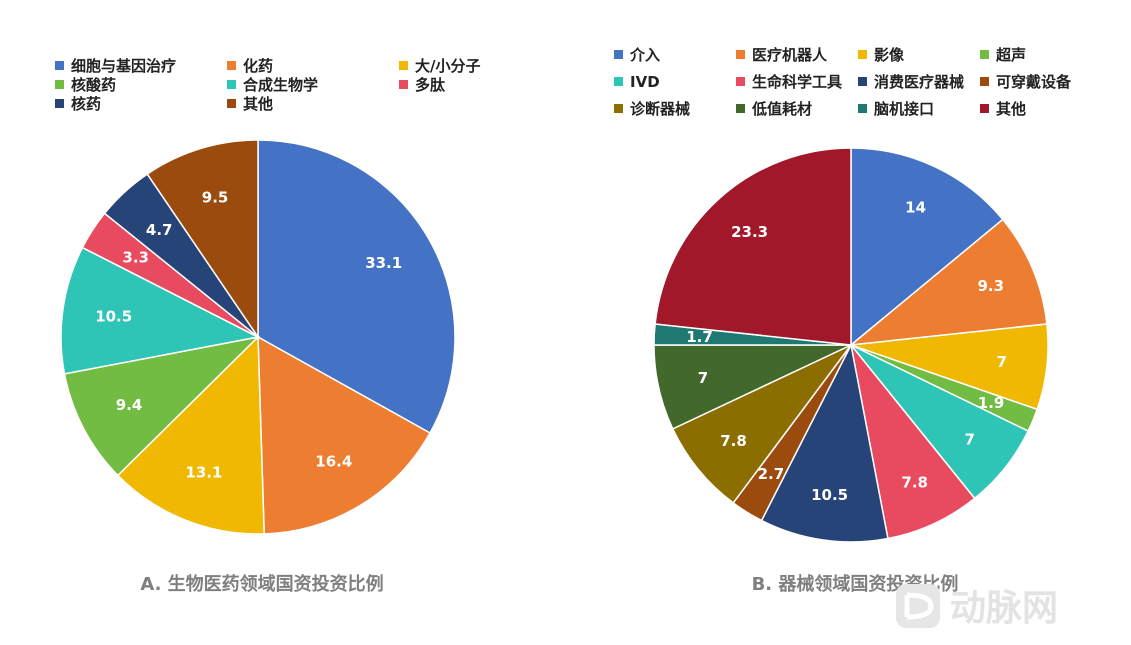  What do you see at coordinates (447, 66) in the screenshot?
I see `legend-label: 大/小分子` at bounding box center [447, 66].